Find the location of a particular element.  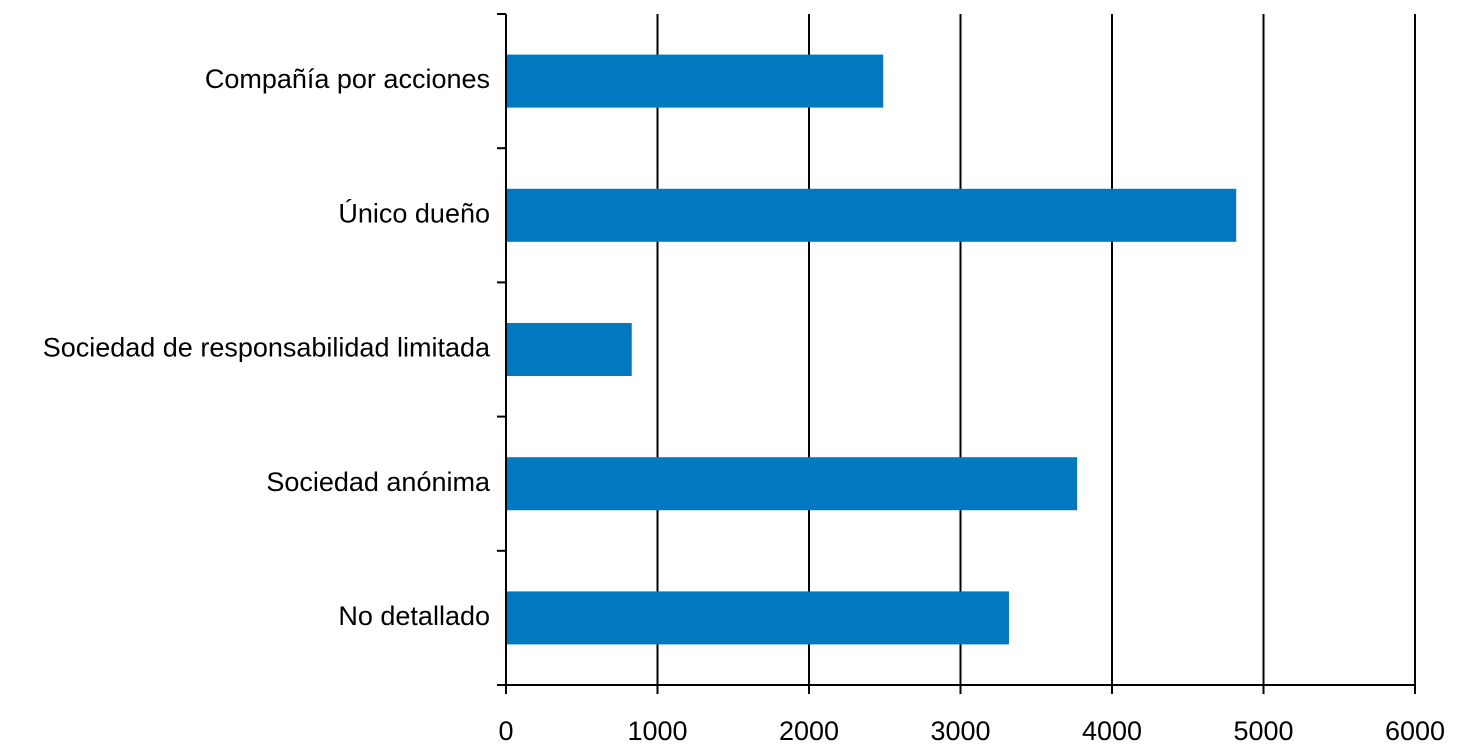

category-label-3: Sociedad de responsabilidad limitada is located at coordinates (267, 348).